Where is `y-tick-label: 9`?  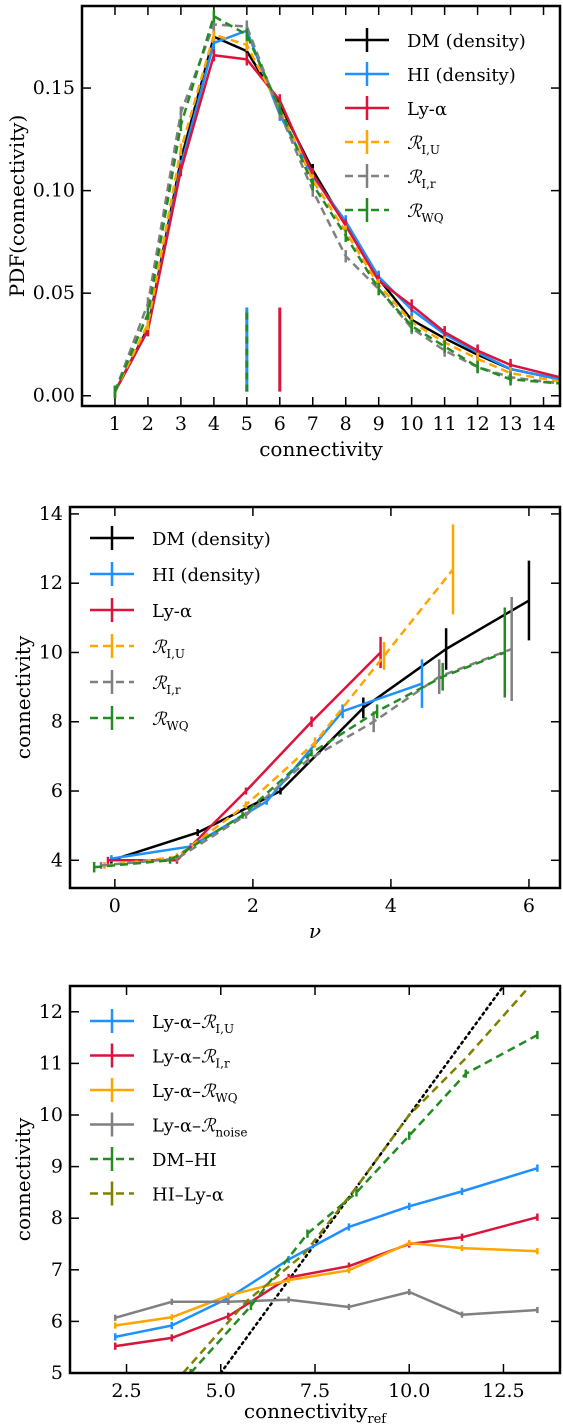 y-tick-label: 9 is located at coordinates (57, 1167).